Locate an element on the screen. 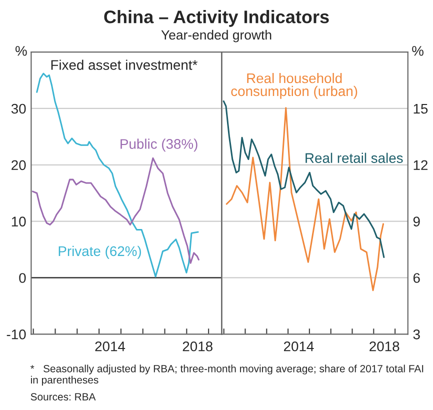  y-tick-label: 12 is located at coordinates (421, 165).